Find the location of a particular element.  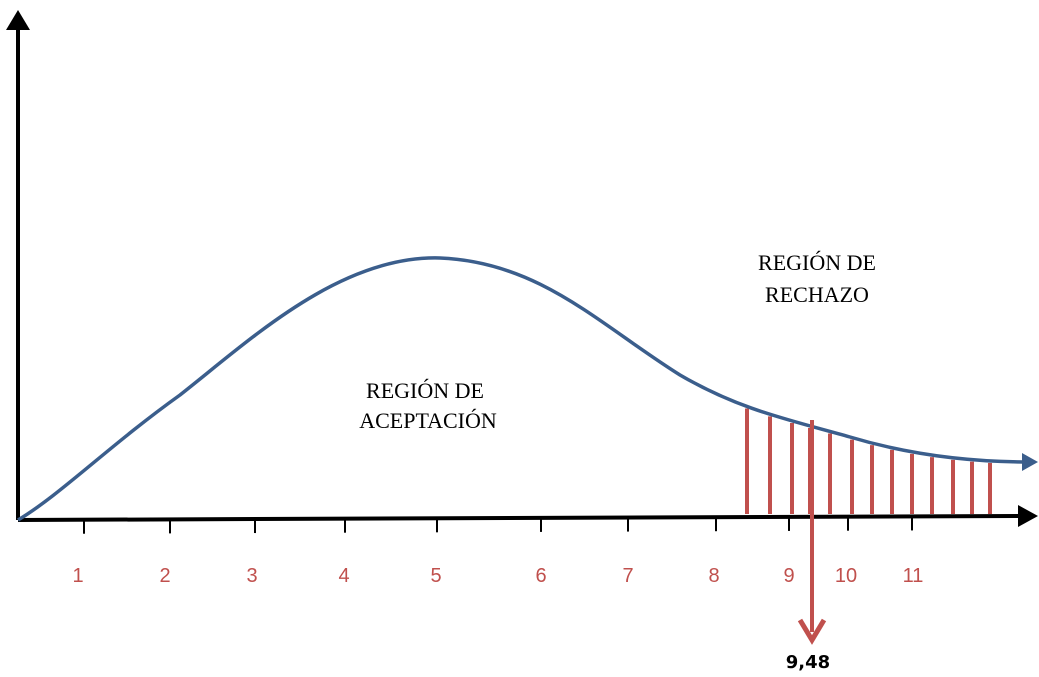

x-tick-label-5: 5 is located at coordinates (435, 576).